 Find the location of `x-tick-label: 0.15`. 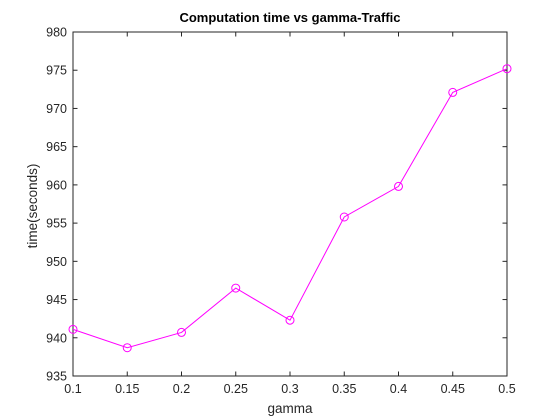

x-tick-label: 0.15 is located at coordinates (127, 389).